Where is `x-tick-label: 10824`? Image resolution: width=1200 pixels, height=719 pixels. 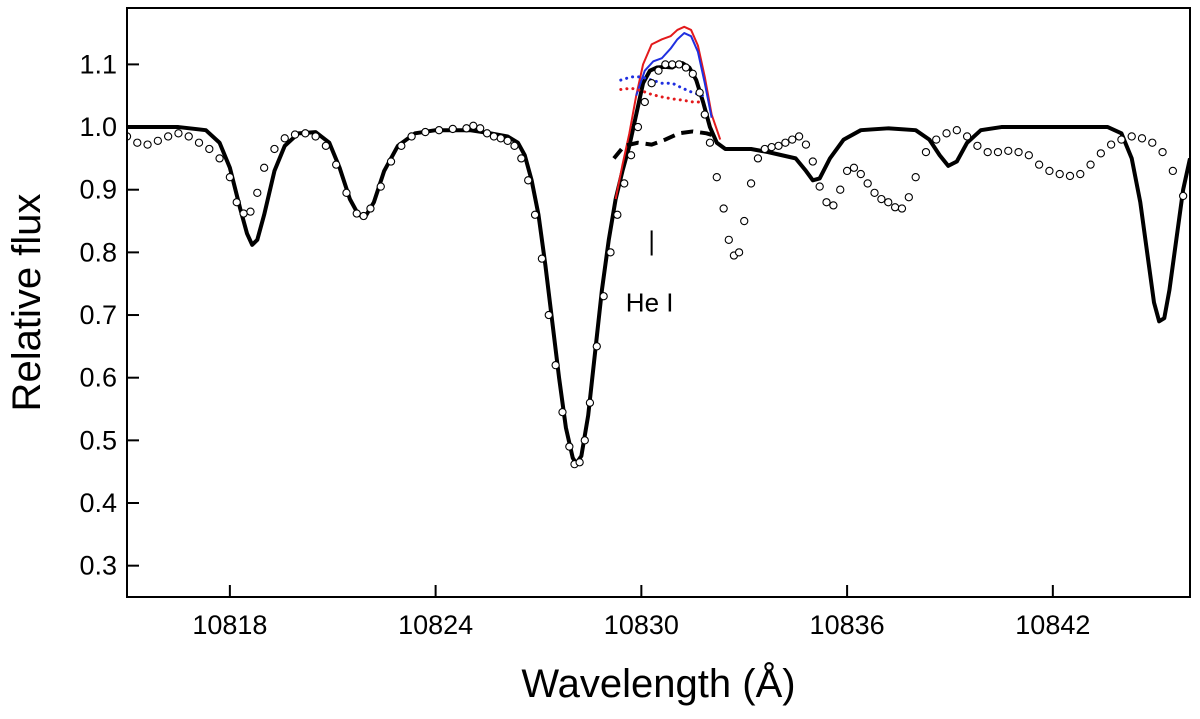 x-tick-label: 10824 is located at coordinates (435, 625).